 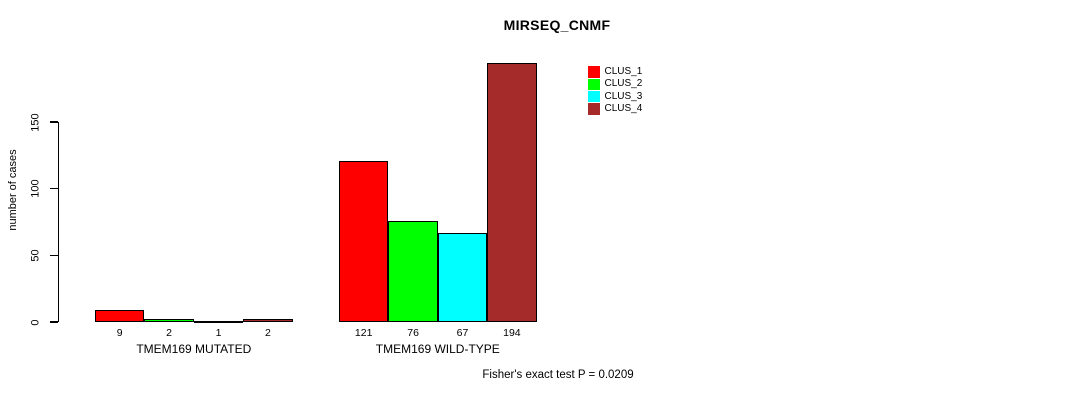 What do you see at coordinates (413, 333) in the screenshot?
I see `bar-value-label: 76` at bounding box center [413, 333].